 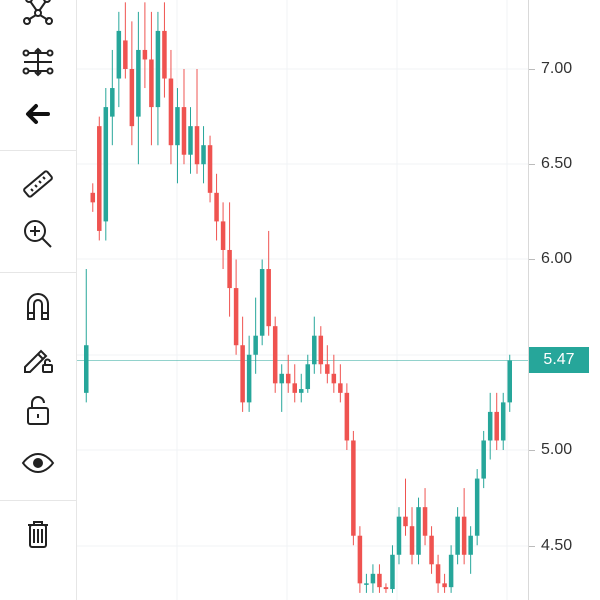 I want to click on delete-drawings-button, so click(x=38, y=536).